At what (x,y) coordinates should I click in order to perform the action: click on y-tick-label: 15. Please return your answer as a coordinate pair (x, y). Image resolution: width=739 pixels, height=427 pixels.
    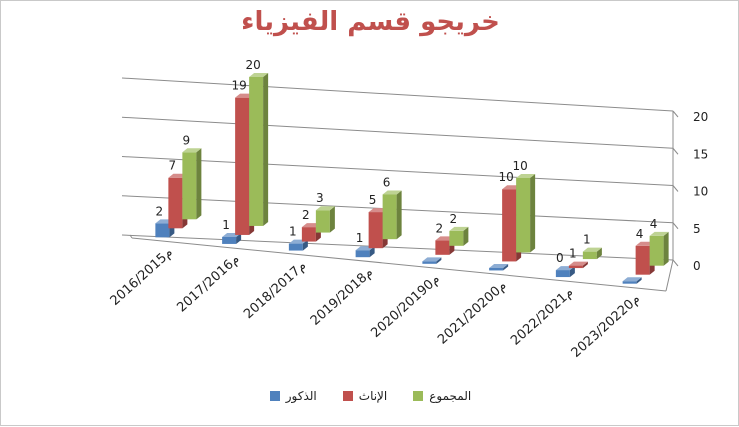
    Looking at the image, I should click on (700, 154).